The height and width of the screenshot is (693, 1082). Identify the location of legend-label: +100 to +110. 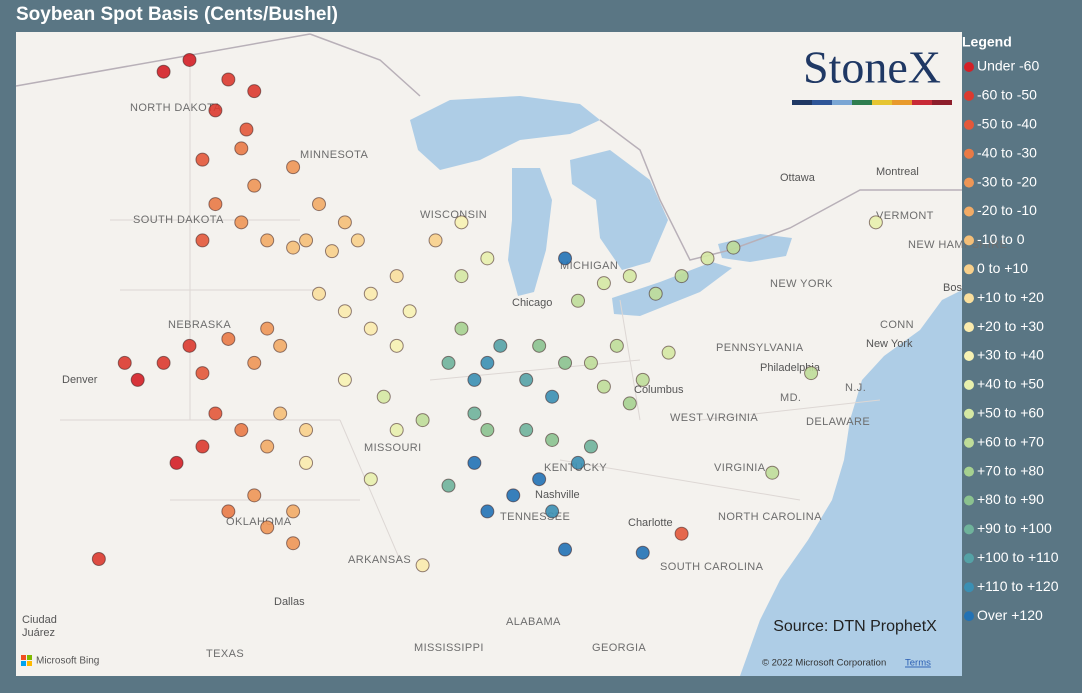
(1018, 557).